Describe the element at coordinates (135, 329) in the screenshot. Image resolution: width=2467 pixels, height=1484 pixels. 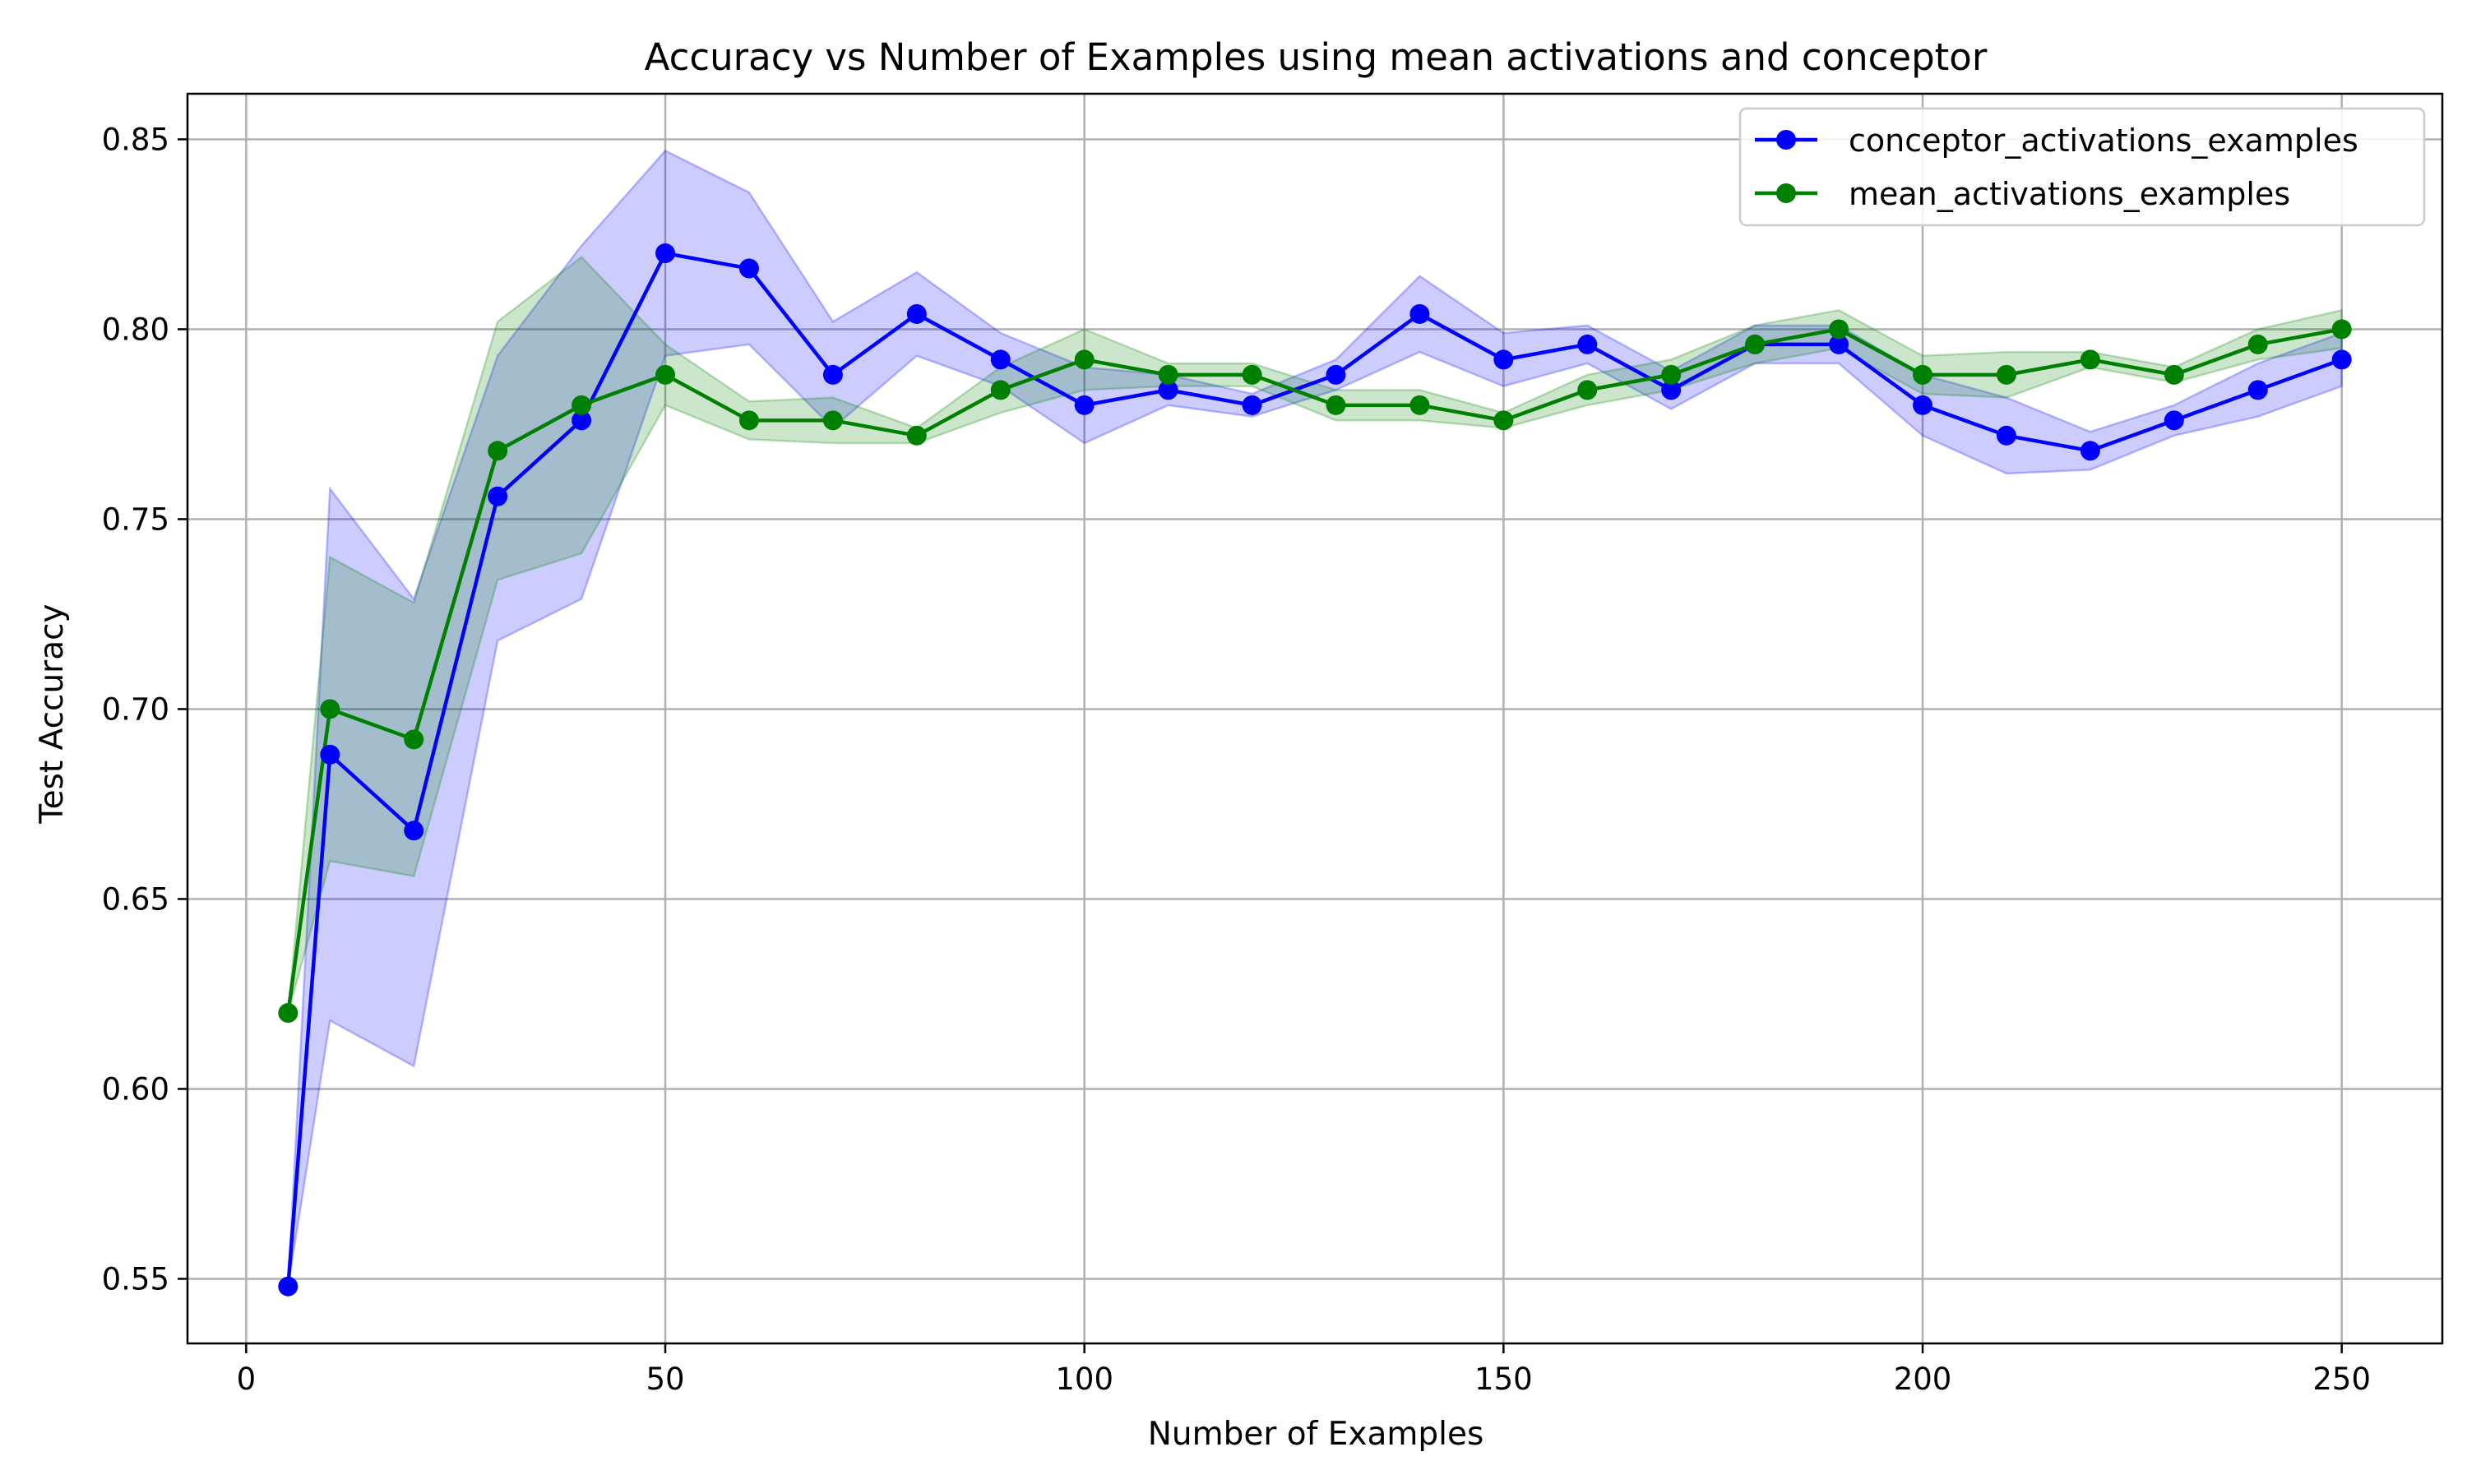
I see `y-tick-label: 0.80` at that location.